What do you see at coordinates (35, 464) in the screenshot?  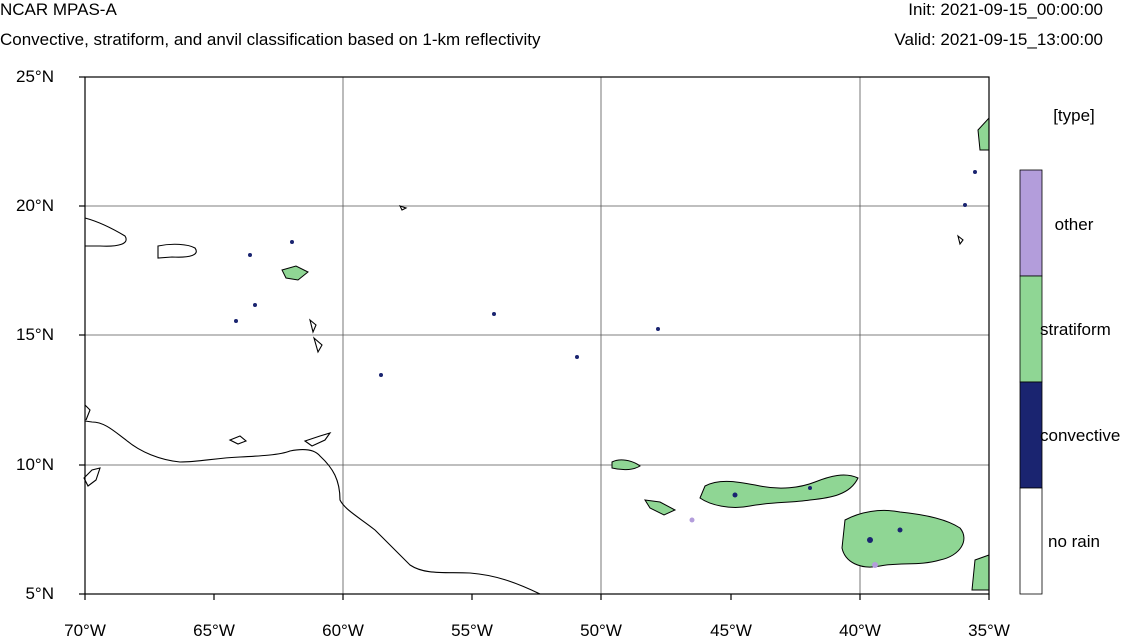 I see `lat-label-10n: 10°N` at bounding box center [35, 464].